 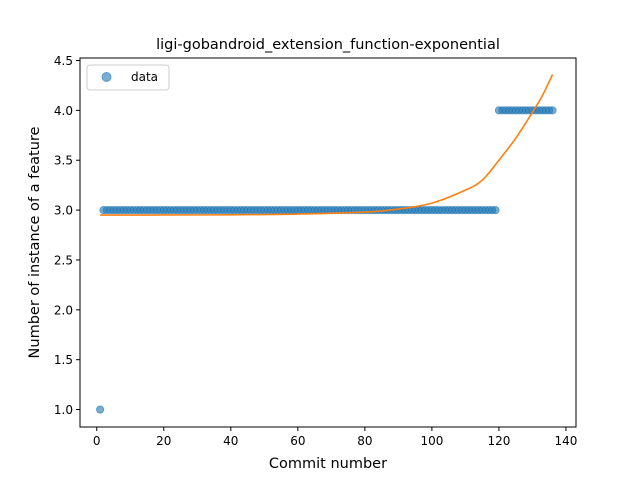 I want to click on y-tick-label: 1.5, so click(x=63, y=360).